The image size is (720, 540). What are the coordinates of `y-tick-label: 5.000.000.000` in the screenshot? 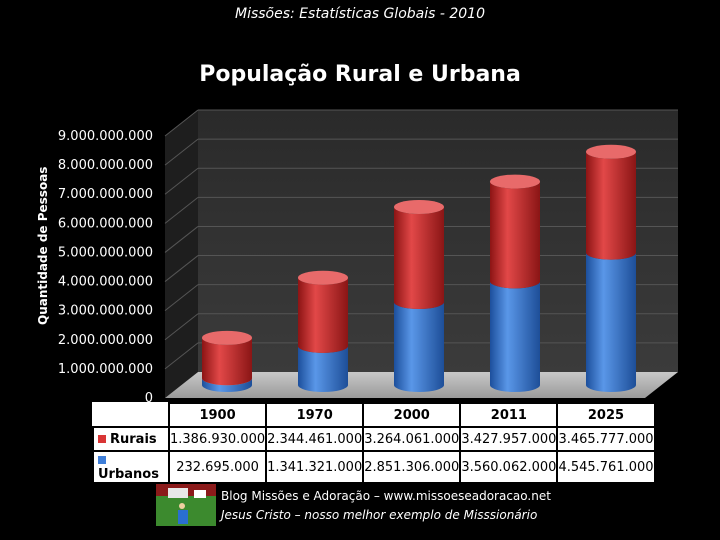 It's located at (105, 252).